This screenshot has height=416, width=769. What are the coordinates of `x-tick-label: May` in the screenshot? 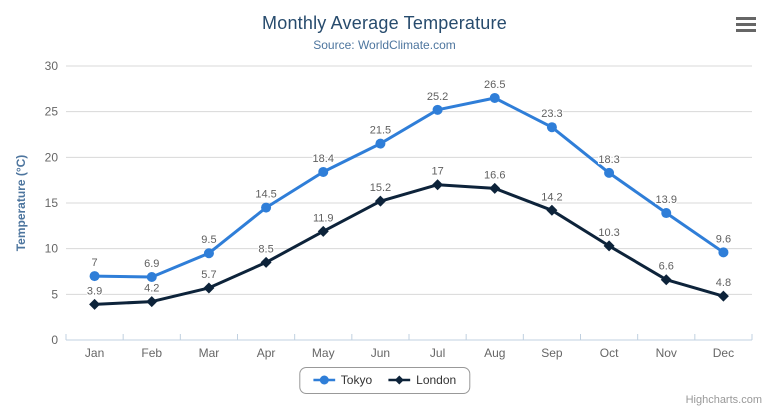 It's located at (323, 353).